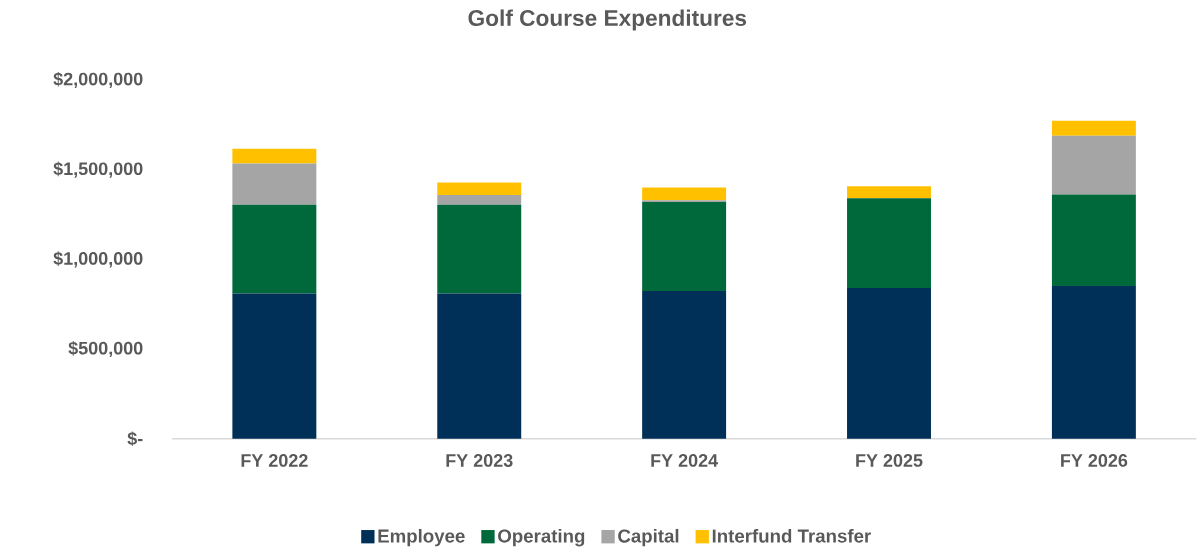 The width and height of the screenshot is (1197, 554). I want to click on x-tick-label: FY 2025, so click(889, 461).